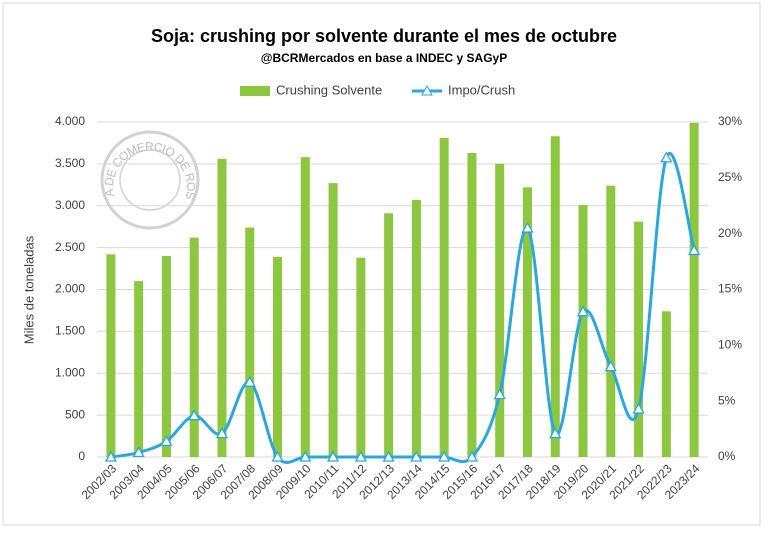 The image size is (768, 533). I want to click on legend-label: Impo/Crush, so click(481, 89).